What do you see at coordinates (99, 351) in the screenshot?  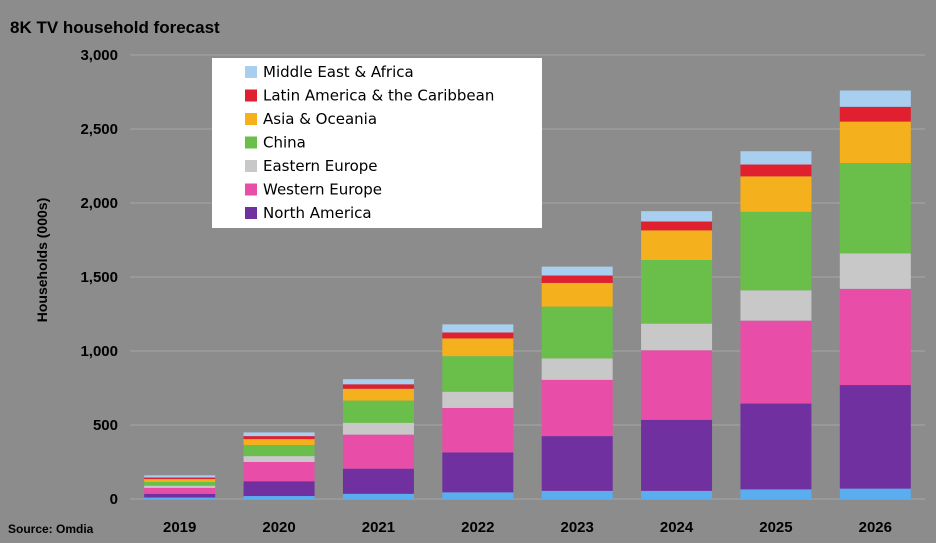 I see `y-tick-label: 1,000` at bounding box center [99, 351].